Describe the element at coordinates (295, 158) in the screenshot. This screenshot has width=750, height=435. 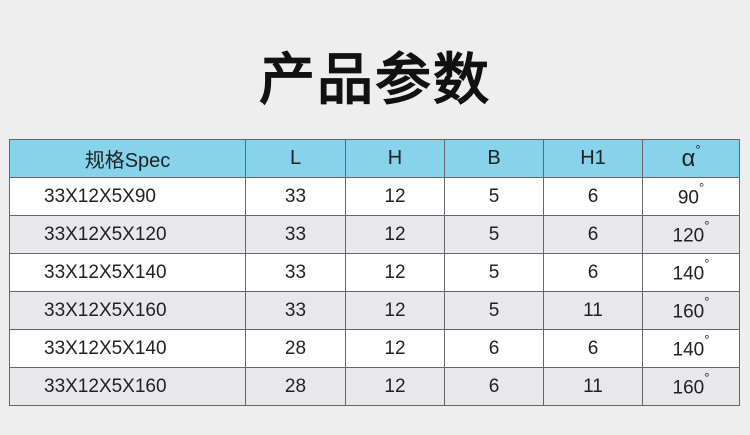
I see `header-l: L` at that location.